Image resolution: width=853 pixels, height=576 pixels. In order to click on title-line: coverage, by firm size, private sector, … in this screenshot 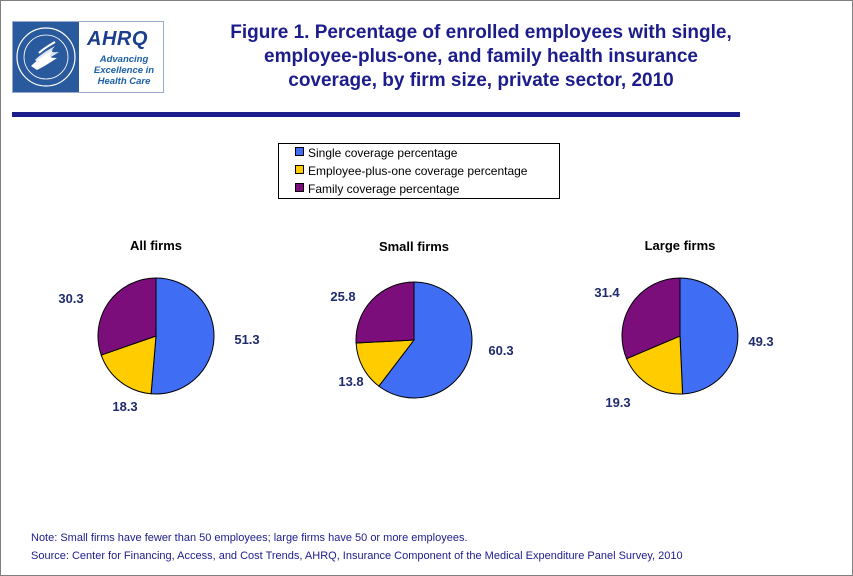, I will do `click(481, 80)`.